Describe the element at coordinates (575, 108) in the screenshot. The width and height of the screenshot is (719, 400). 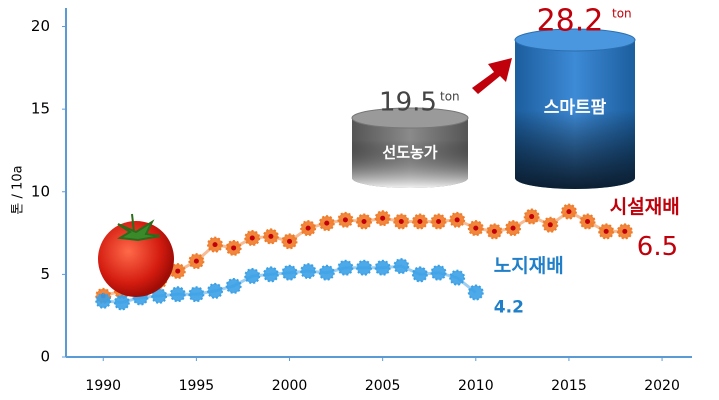
I see `callout-label: 스마트팜` at that location.